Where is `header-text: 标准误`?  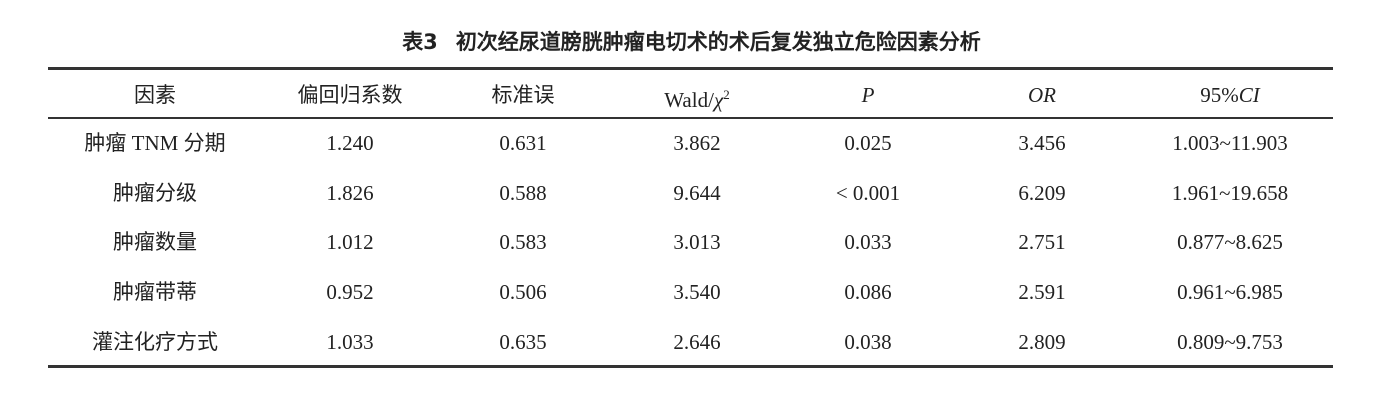 header-text: 标准误 is located at coordinates (523, 95).